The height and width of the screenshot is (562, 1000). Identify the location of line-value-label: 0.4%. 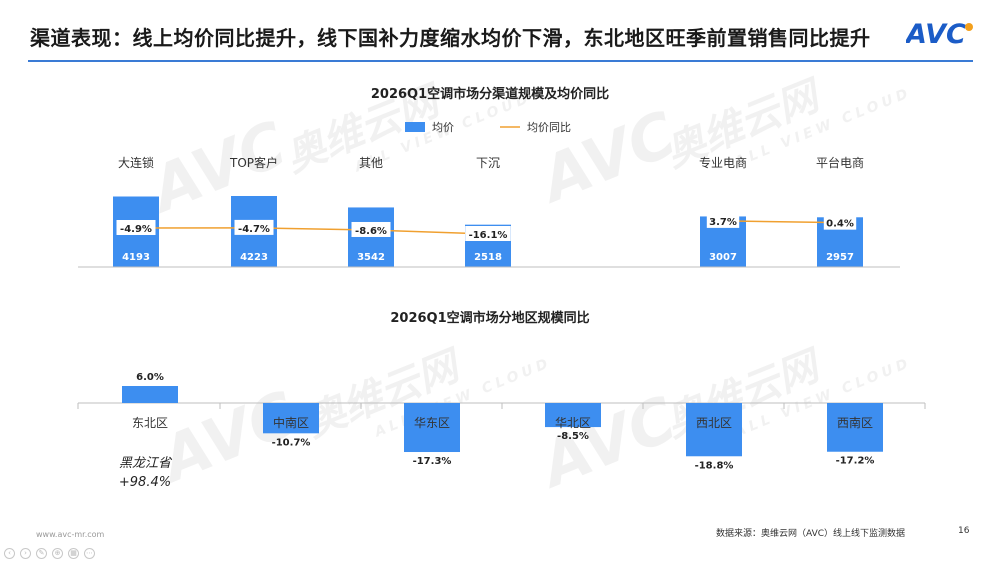
(840, 224).